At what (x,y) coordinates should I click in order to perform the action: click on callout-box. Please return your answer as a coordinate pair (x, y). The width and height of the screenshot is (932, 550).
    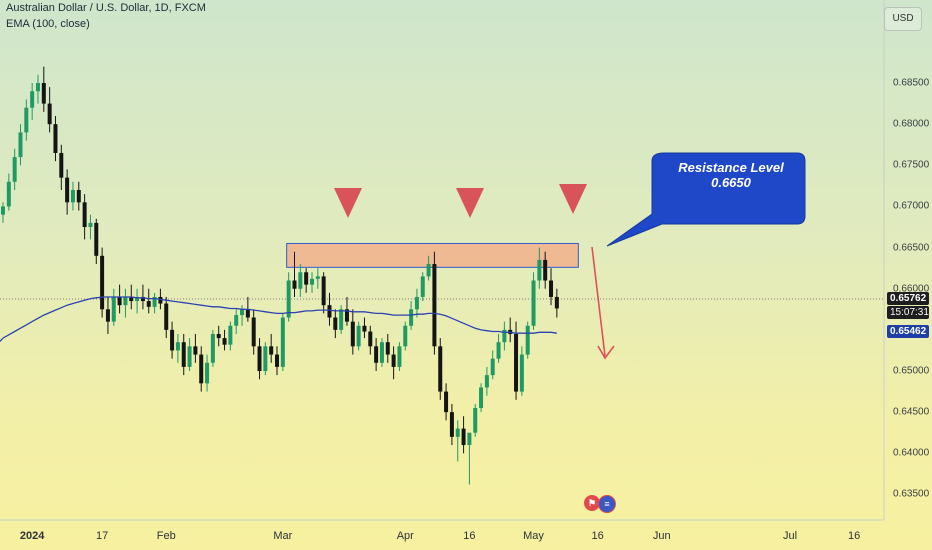
    Looking at the image, I should click on (706, 199).